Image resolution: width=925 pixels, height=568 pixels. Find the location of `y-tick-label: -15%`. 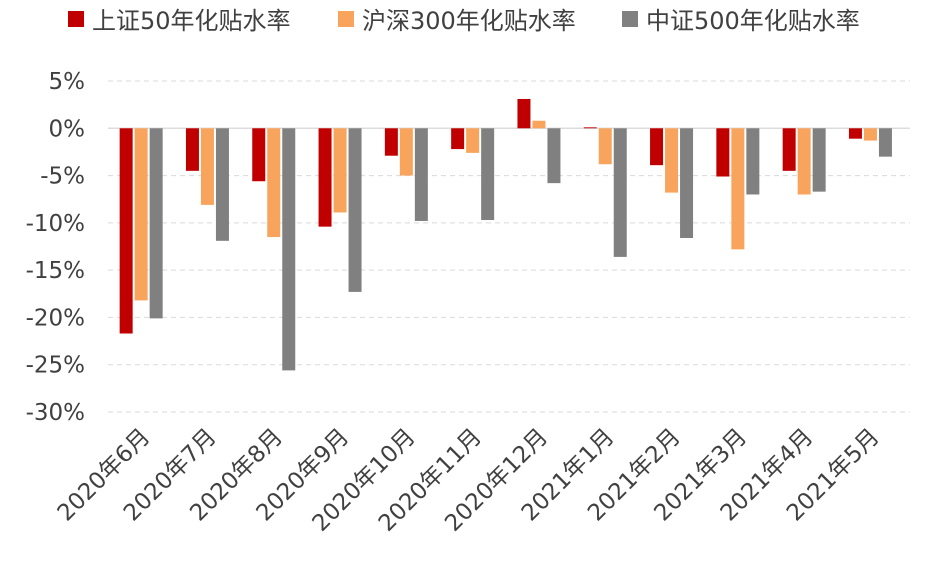

y-tick-label: -15% is located at coordinates (55, 271).